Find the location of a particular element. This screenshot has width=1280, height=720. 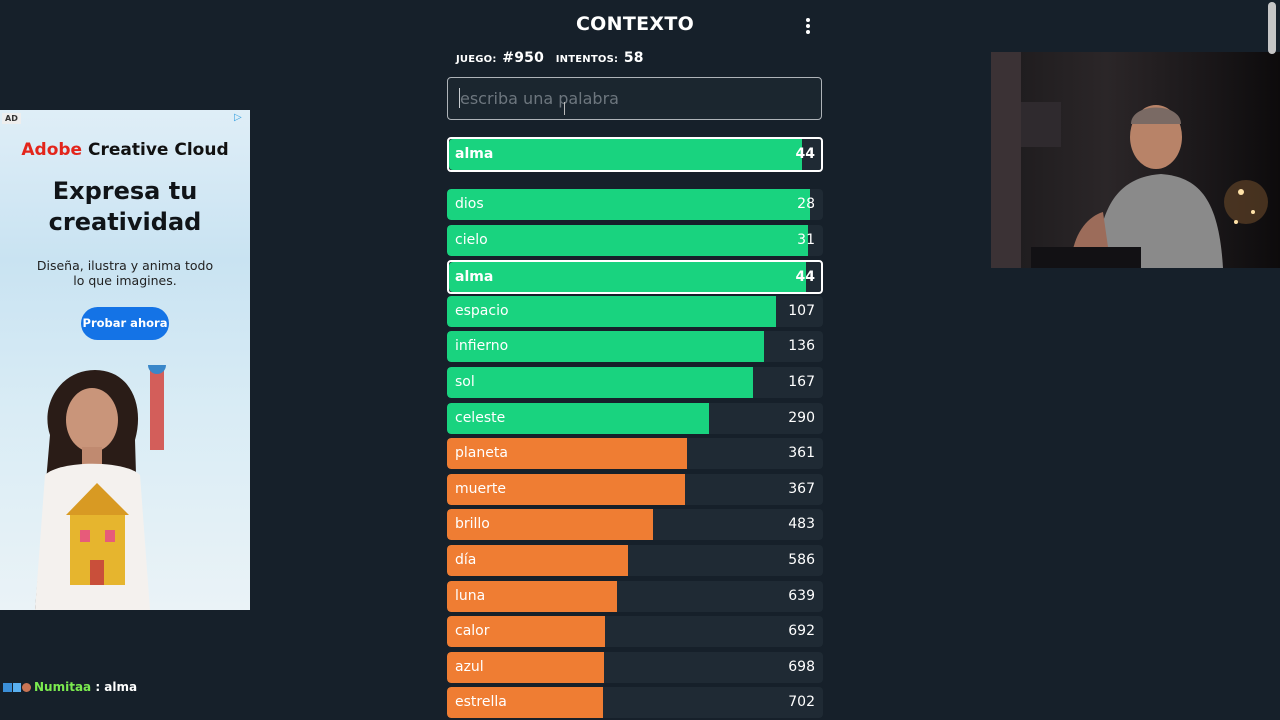

text-caret is located at coordinates (459, 98).